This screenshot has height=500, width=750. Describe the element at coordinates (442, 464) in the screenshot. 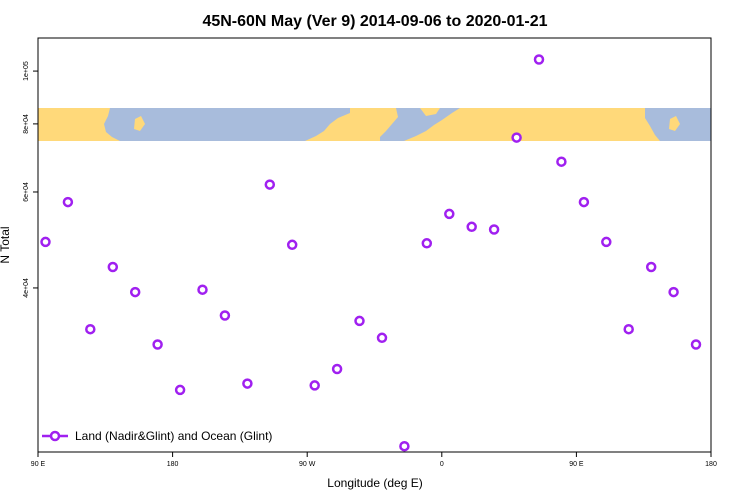

I see `x-tick-label: 0` at that location.